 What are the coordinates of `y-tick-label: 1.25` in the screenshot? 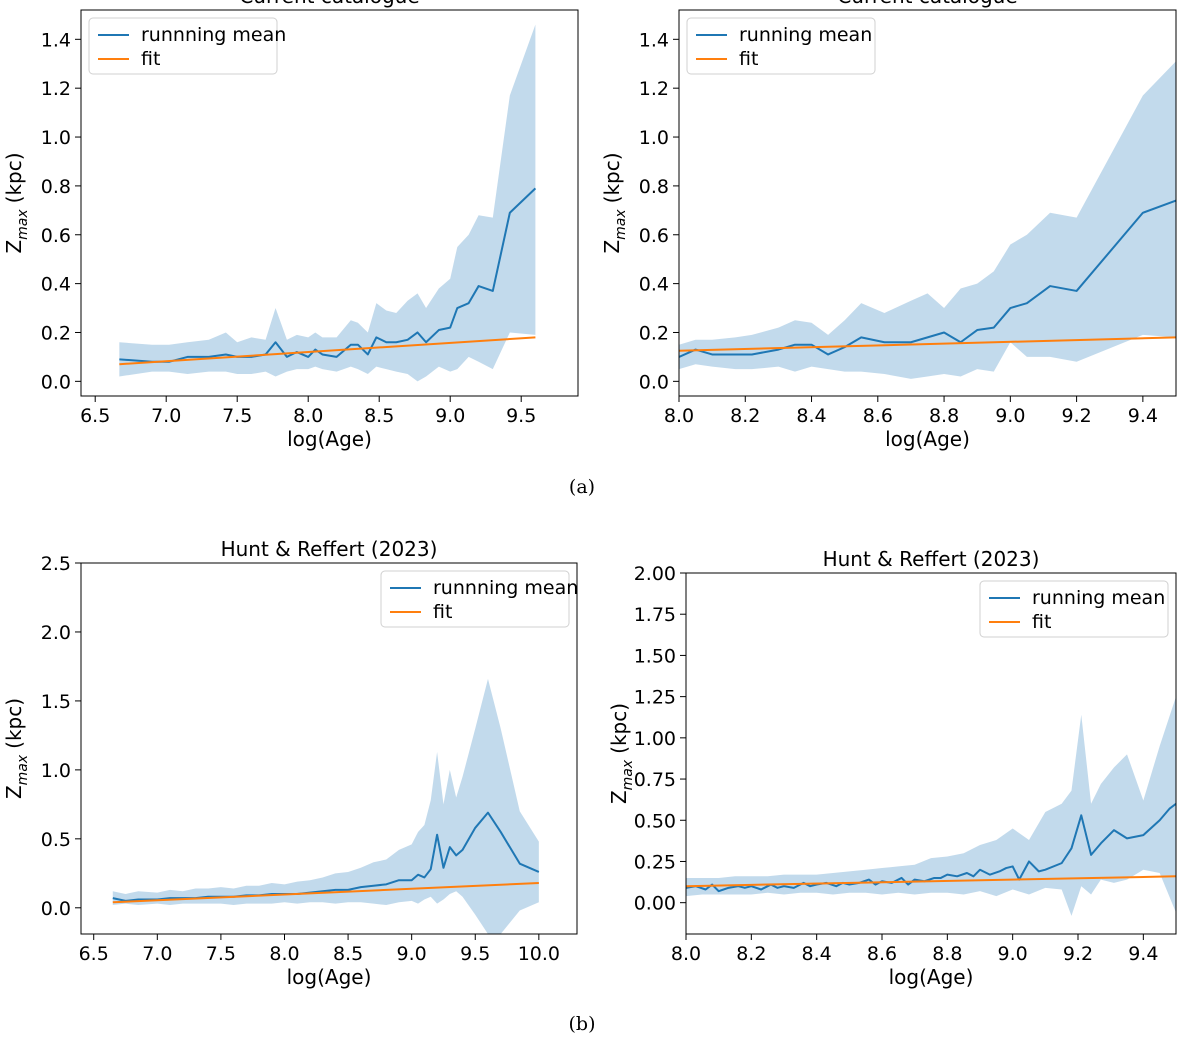 It's located at (655, 698).